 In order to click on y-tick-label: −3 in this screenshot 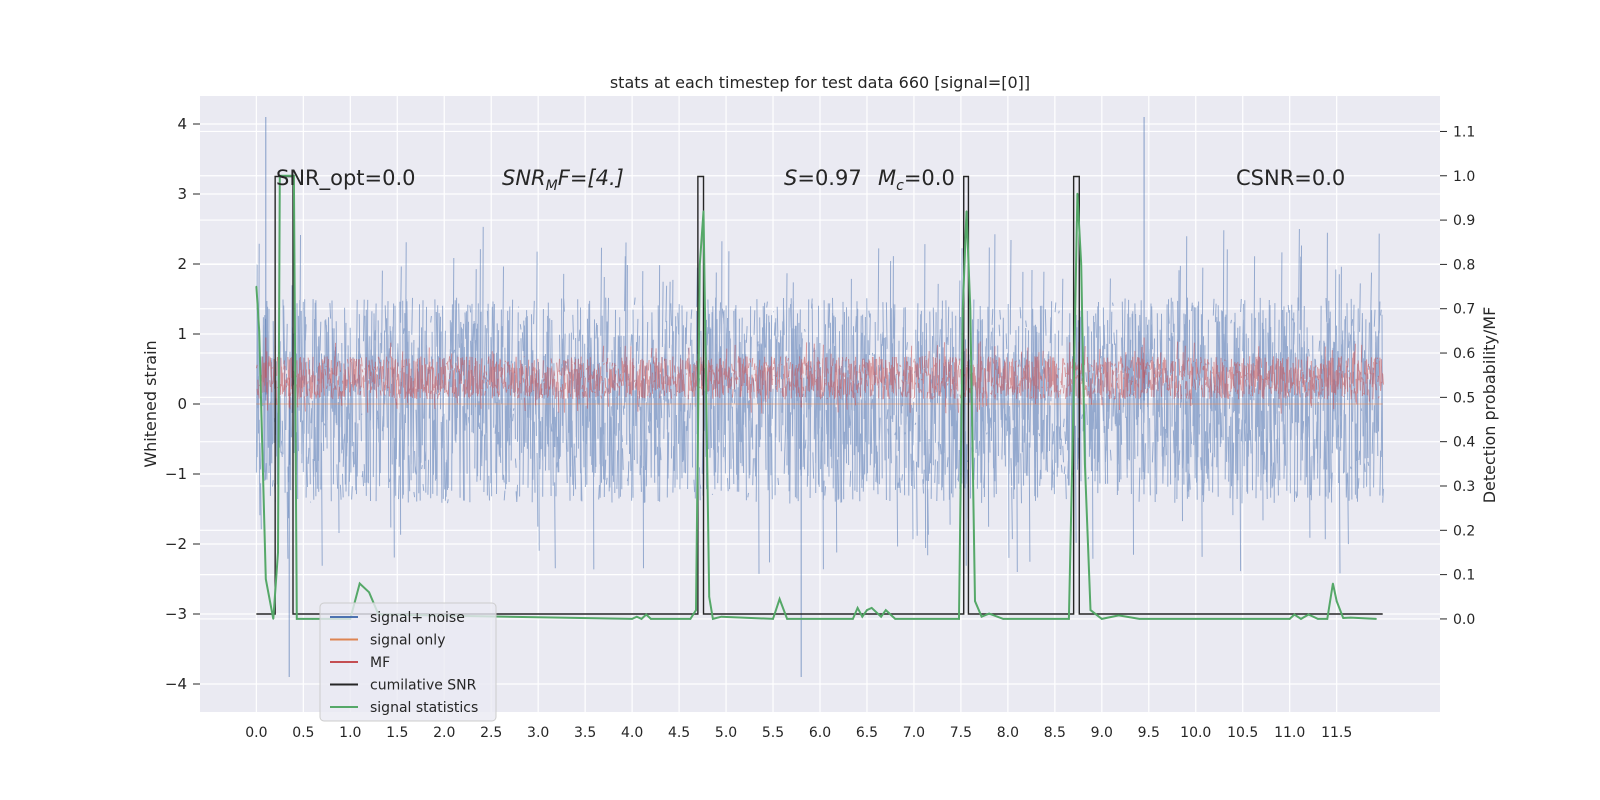, I will do `click(176, 614)`.